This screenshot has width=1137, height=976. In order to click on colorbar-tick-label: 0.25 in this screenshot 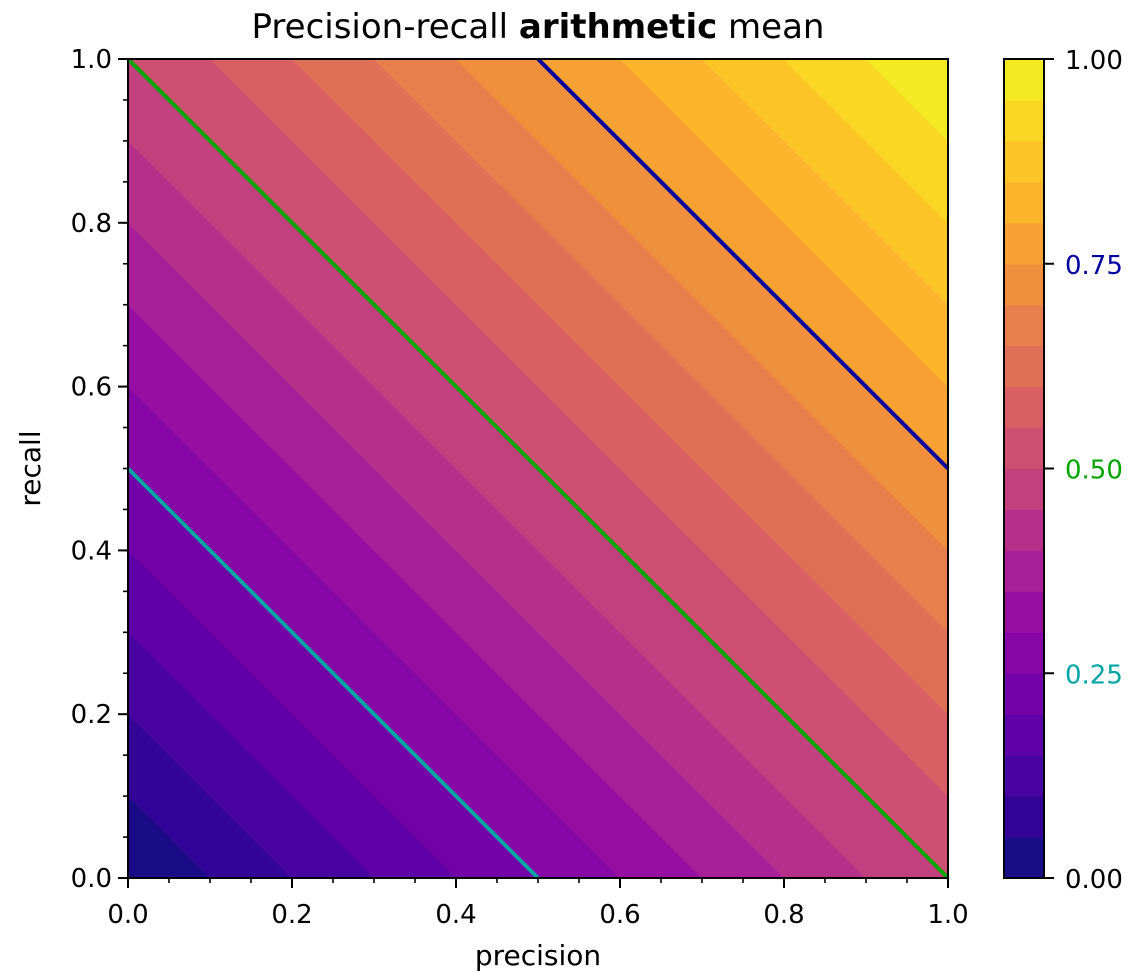, I will do `click(1094, 675)`.